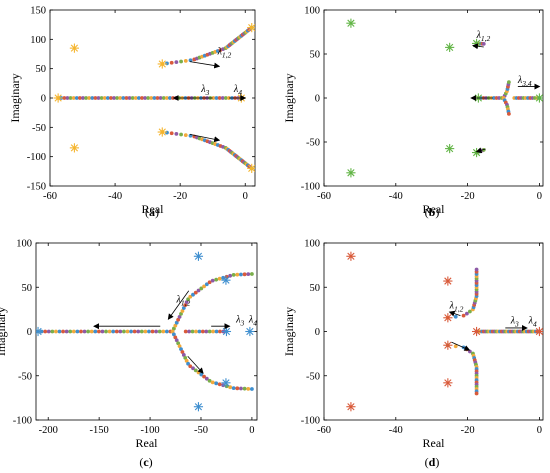  I want to click on y-tick-label: 0, so click(43, 99).